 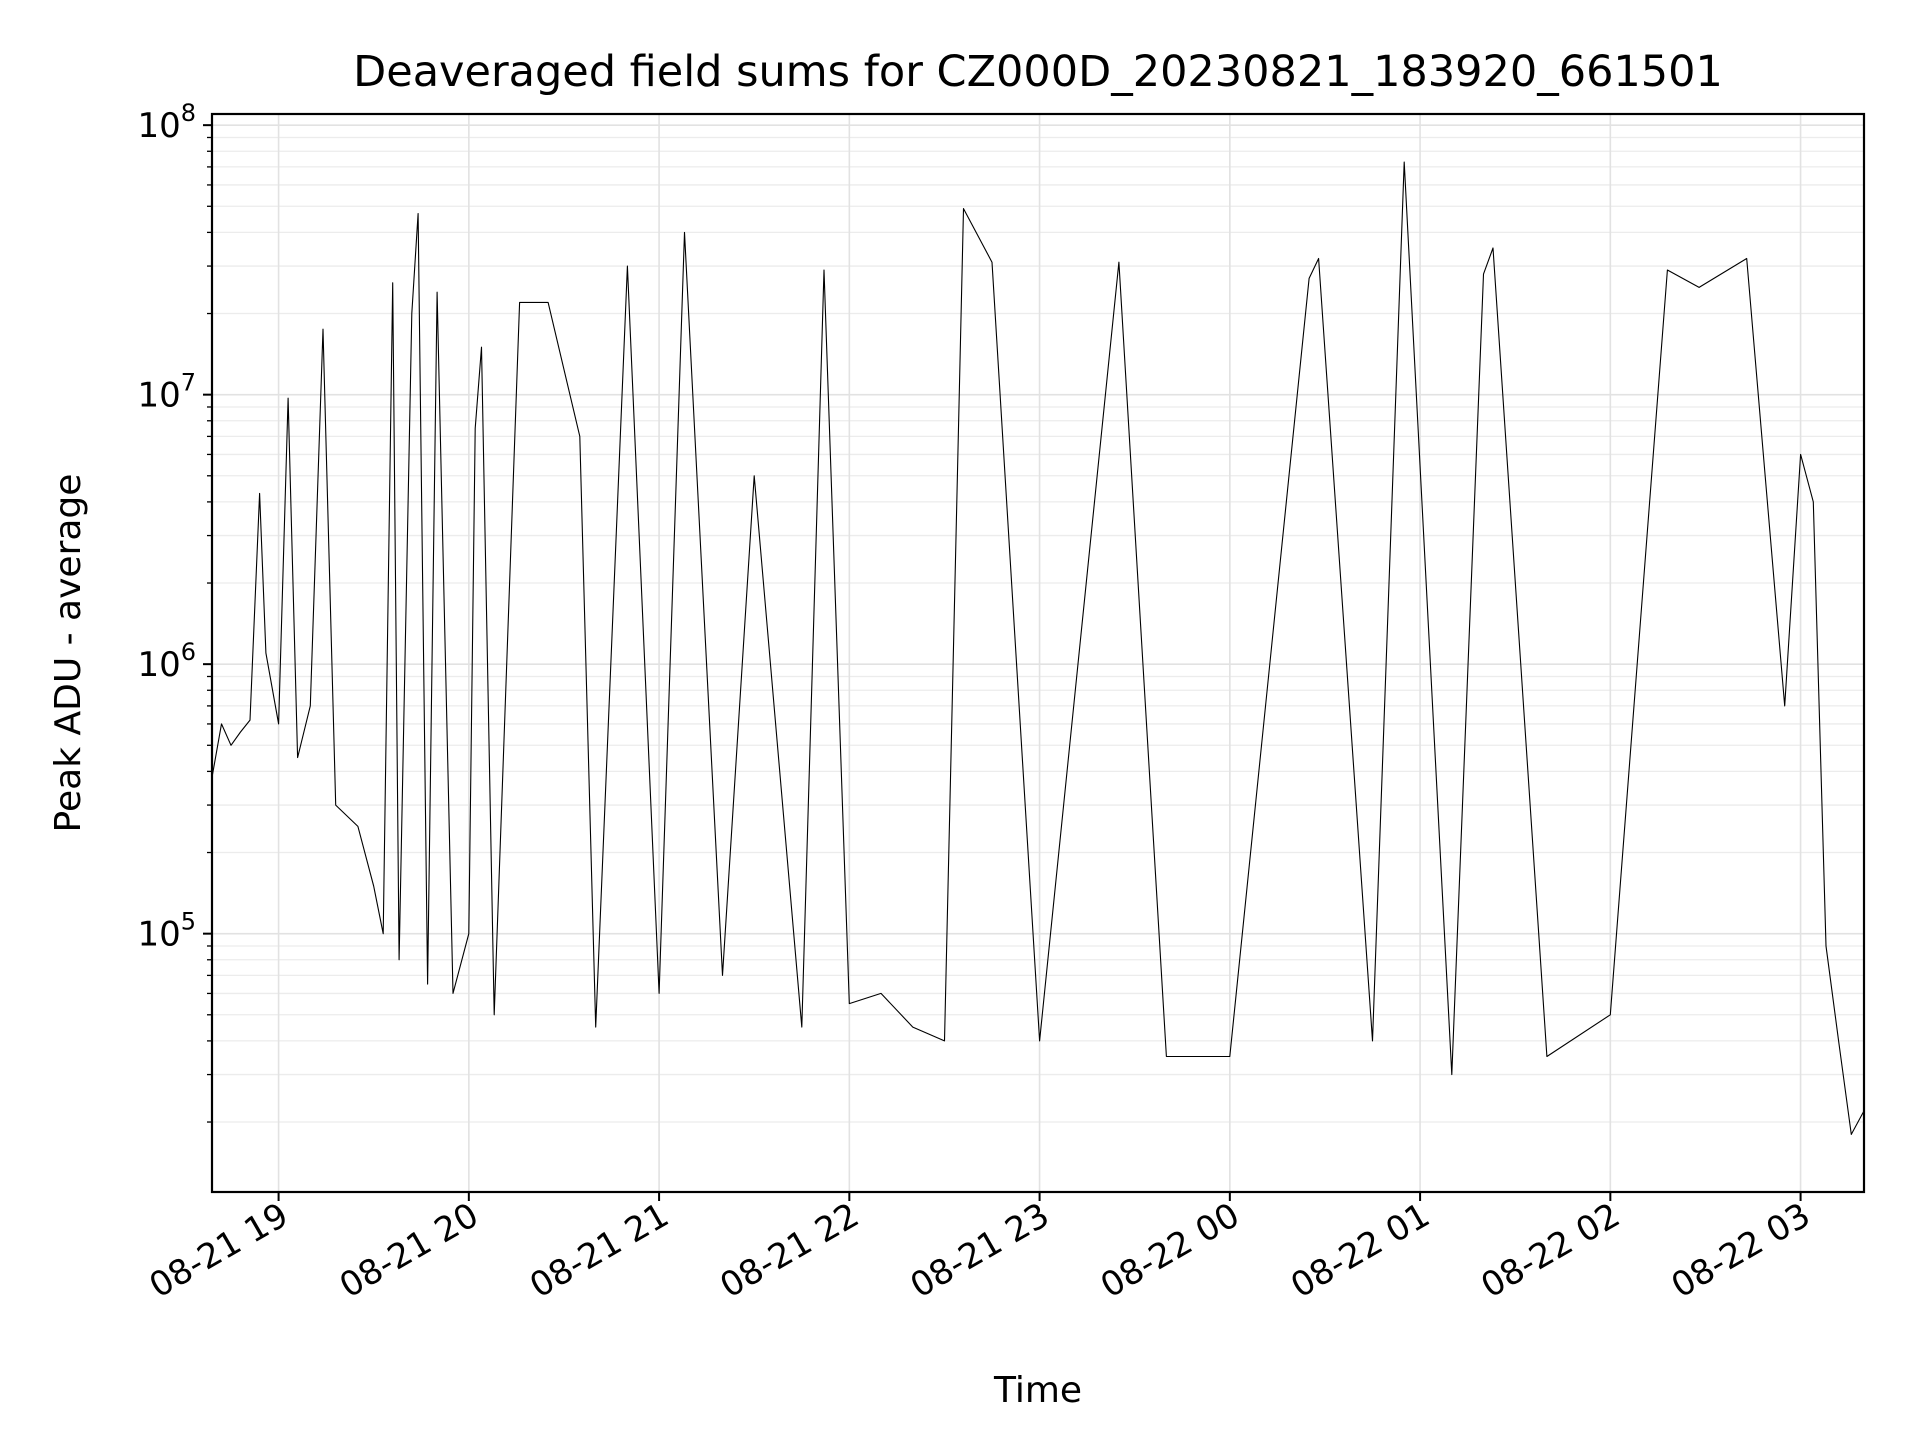 What do you see at coordinates (166, 661) in the screenshot?
I see `y-tick-label: 10⁶` at bounding box center [166, 661].